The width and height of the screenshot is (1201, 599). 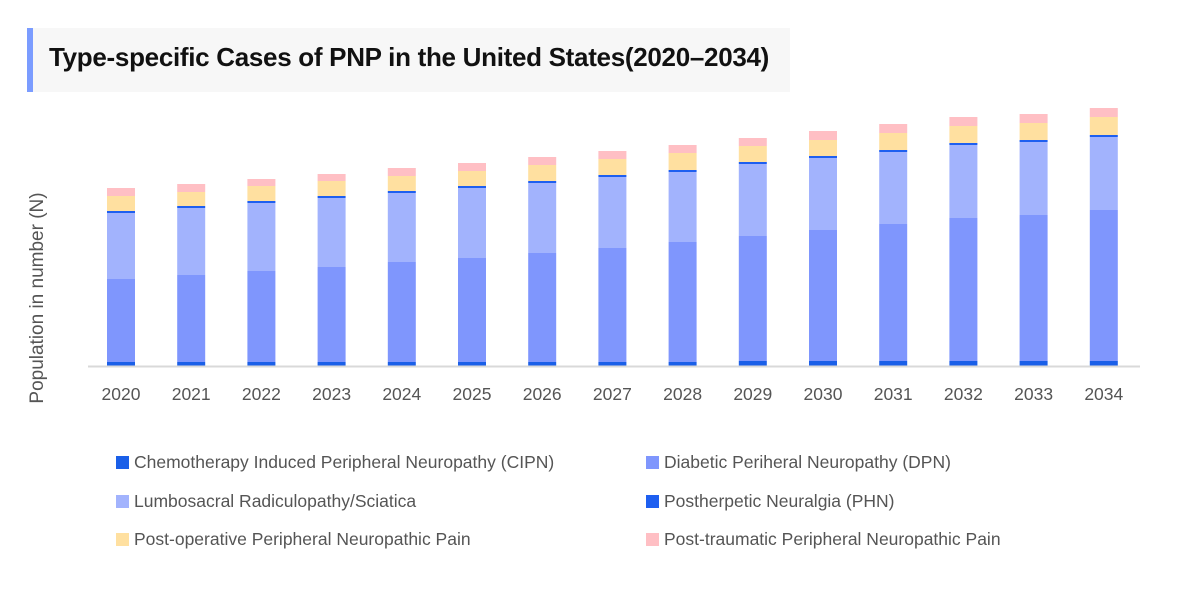 What do you see at coordinates (1103, 136) in the screenshot?
I see `bar-segment-2034-s3` at bounding box center [1103, 136].